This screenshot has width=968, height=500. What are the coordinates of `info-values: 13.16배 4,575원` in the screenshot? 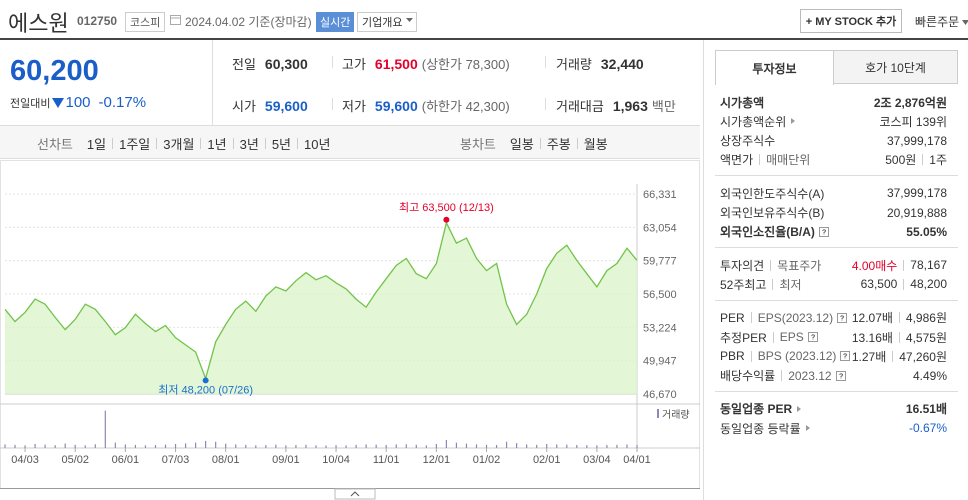 It's located at (899, 337).